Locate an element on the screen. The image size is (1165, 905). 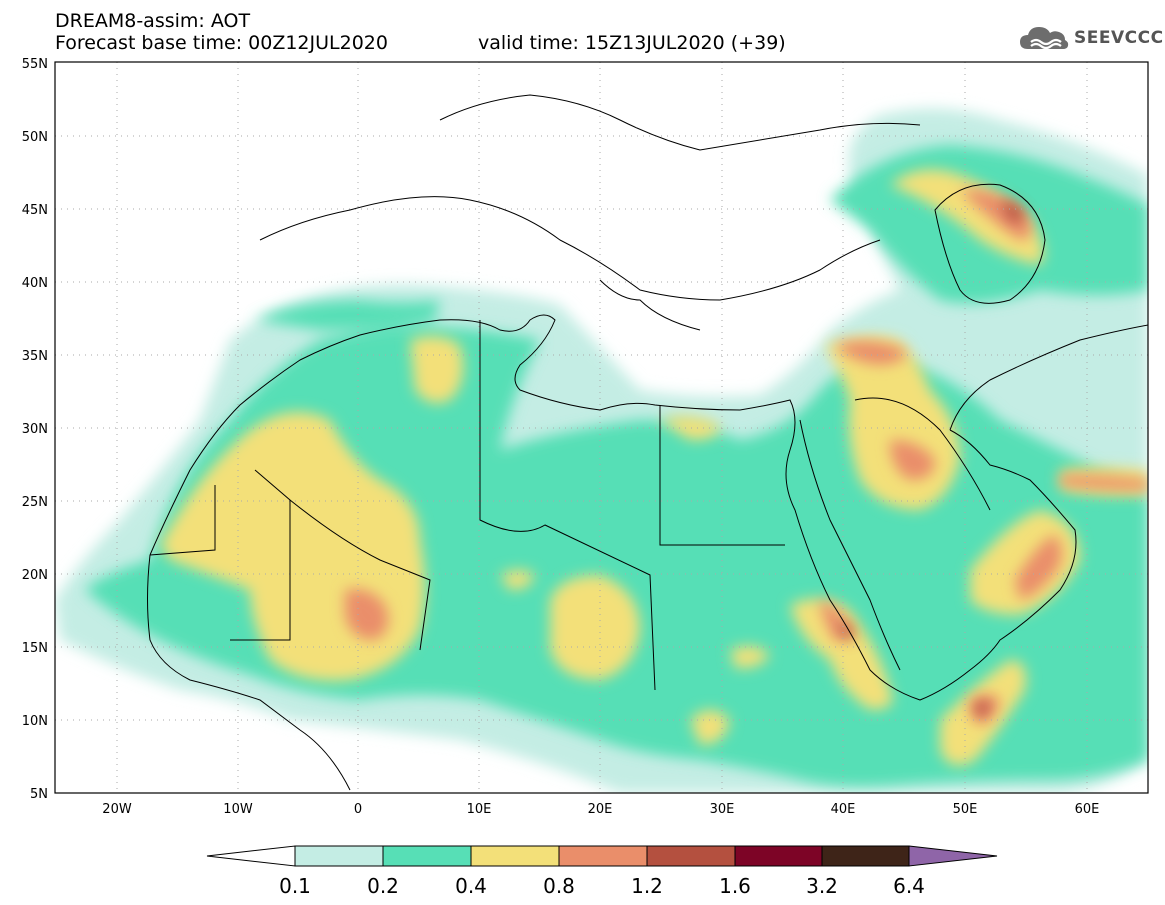
cloud-icon is located at coordinates (1044, 38).